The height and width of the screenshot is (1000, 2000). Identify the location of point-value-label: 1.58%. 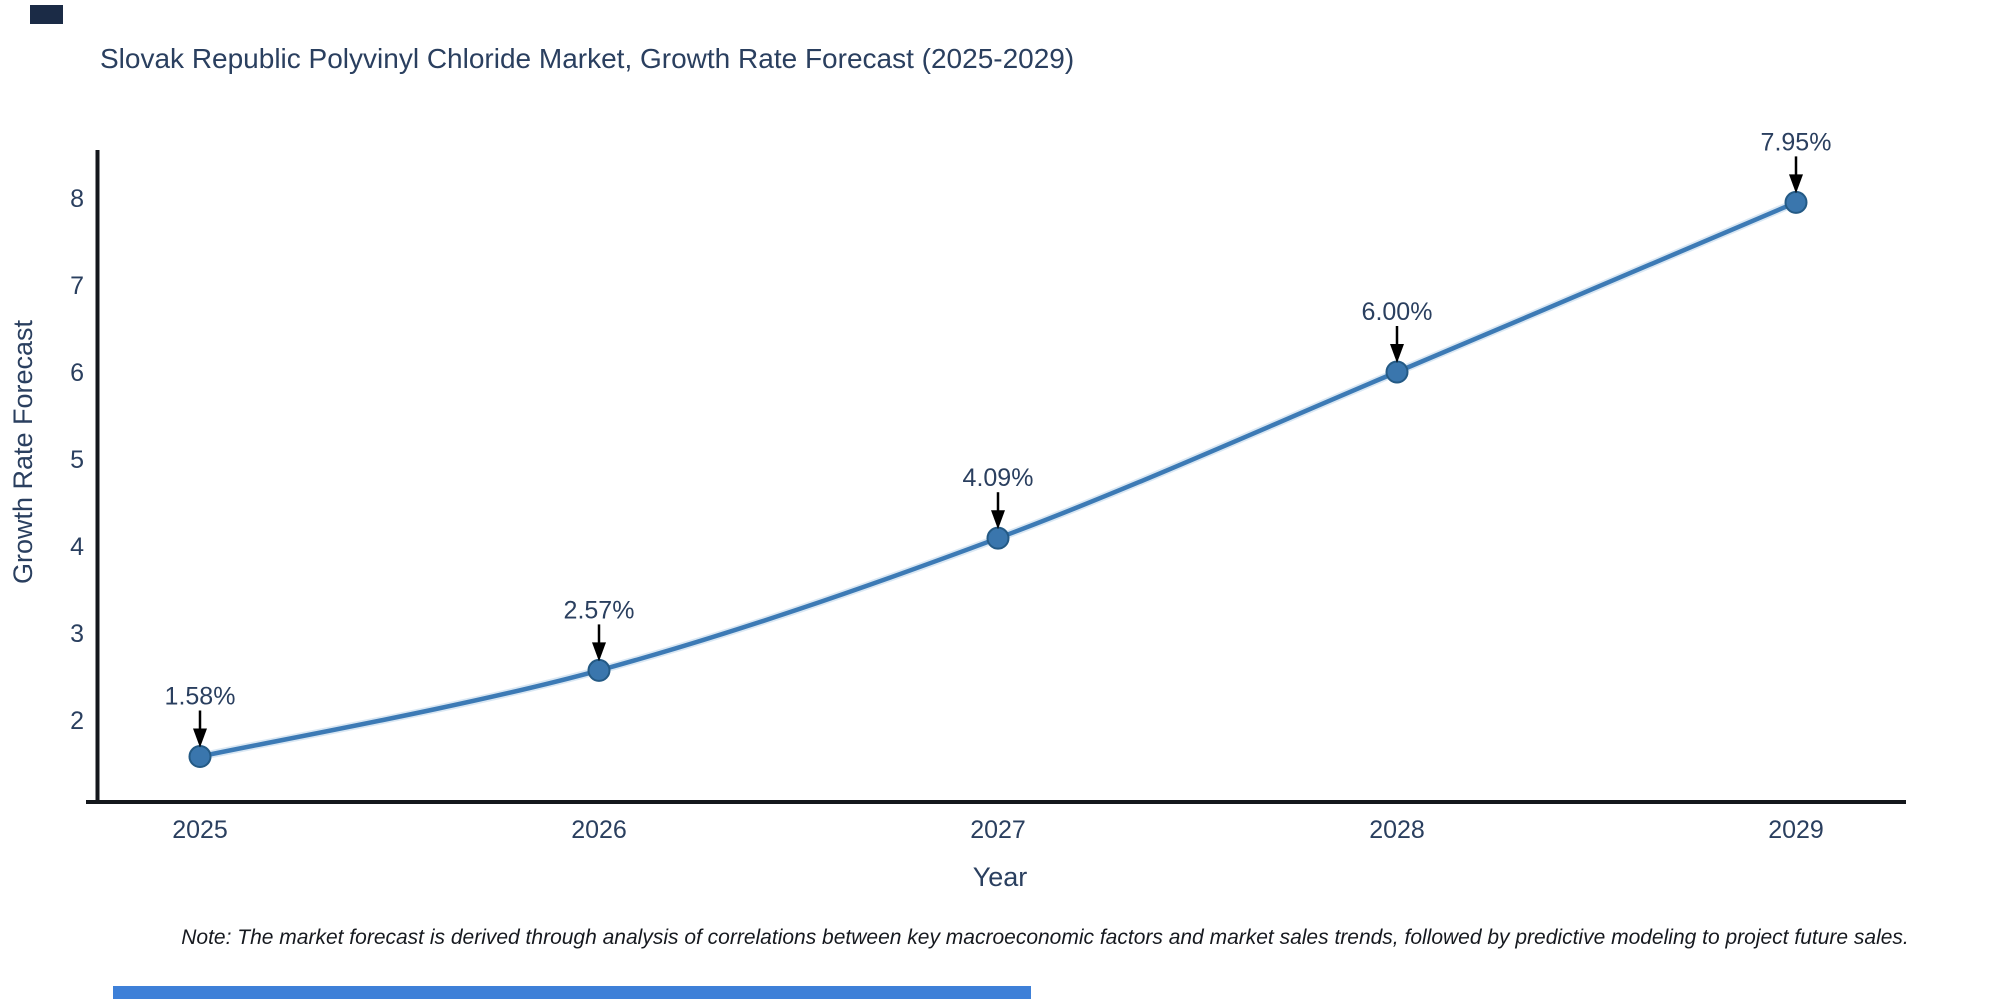
(200, 697).